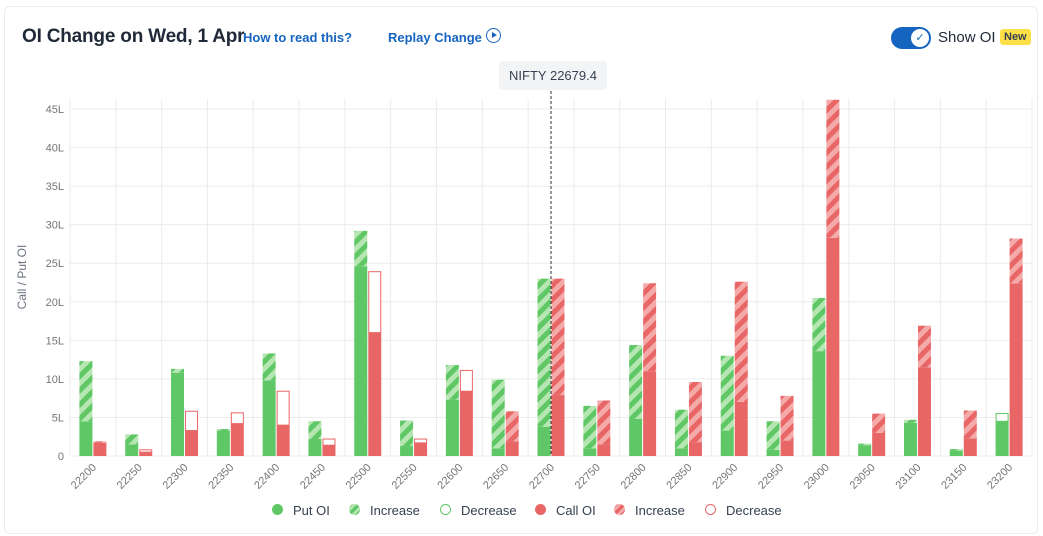 The height and width of the screenshot is (536, 1043). Describe the element at coordinates (313, 477) in the screenshot. I see `x-tick-label: 22450` at that location.